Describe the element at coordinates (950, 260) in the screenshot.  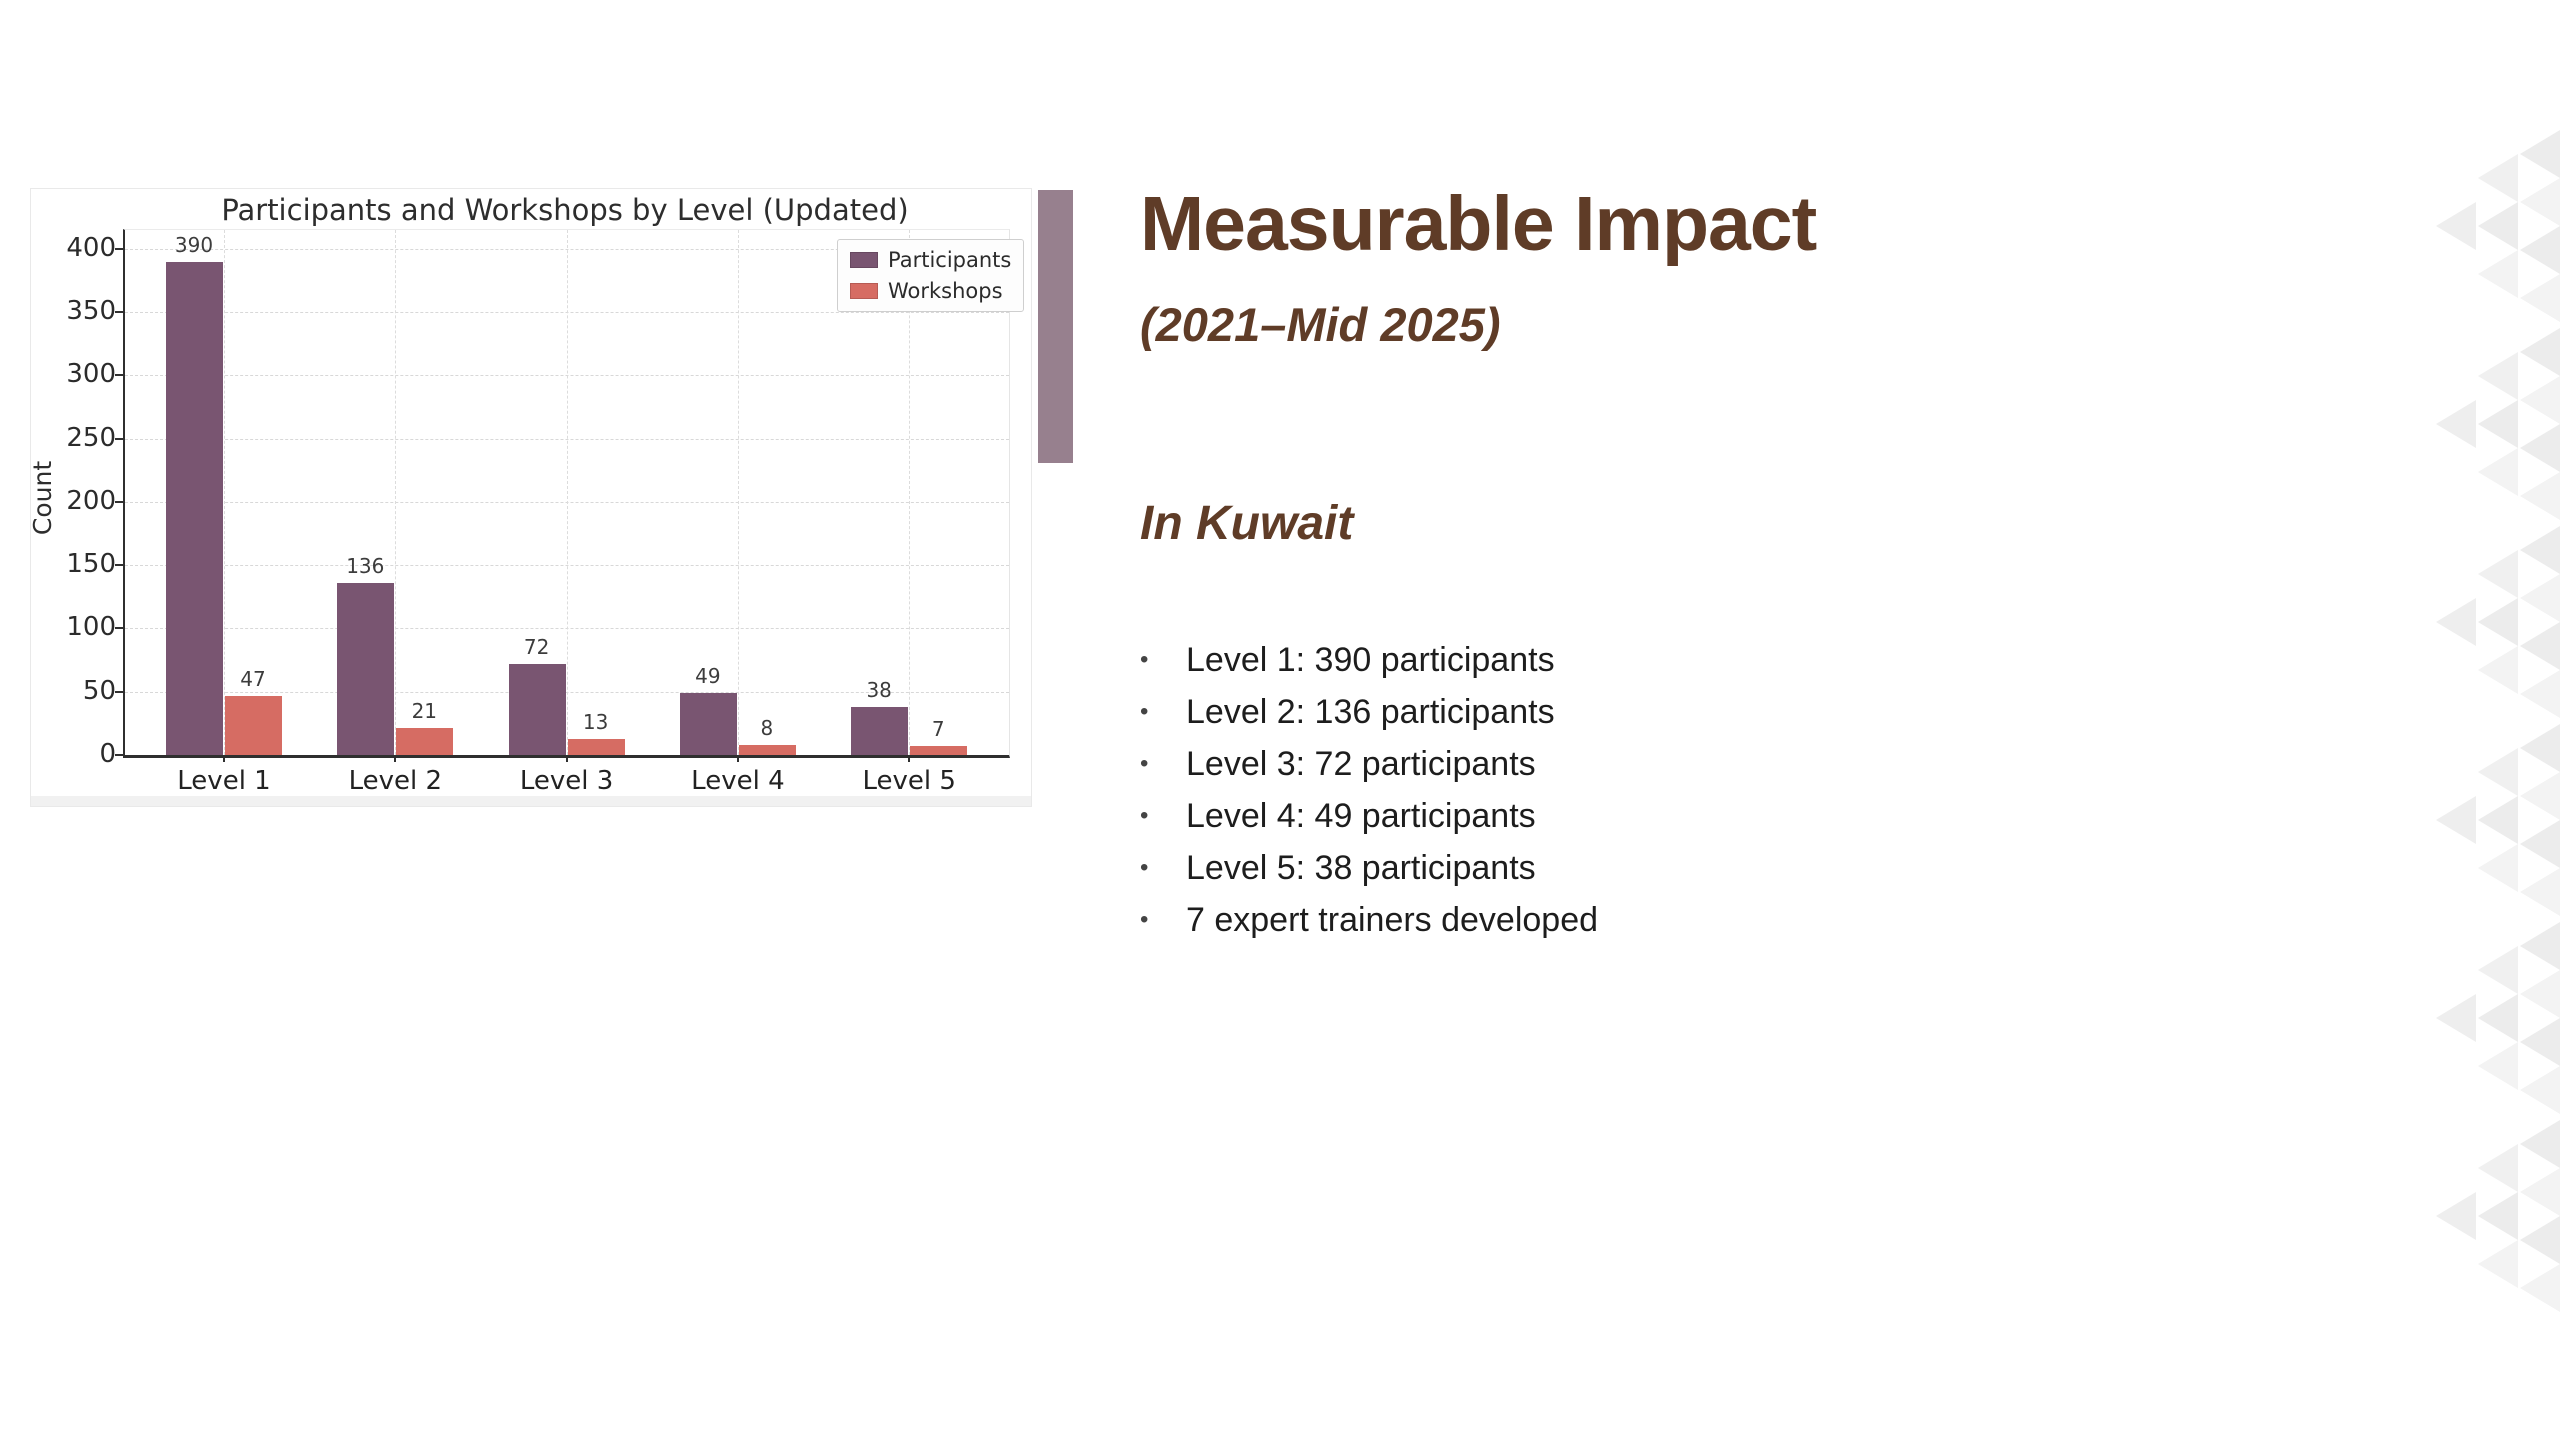
I see `legend-label: Participants` at that location.